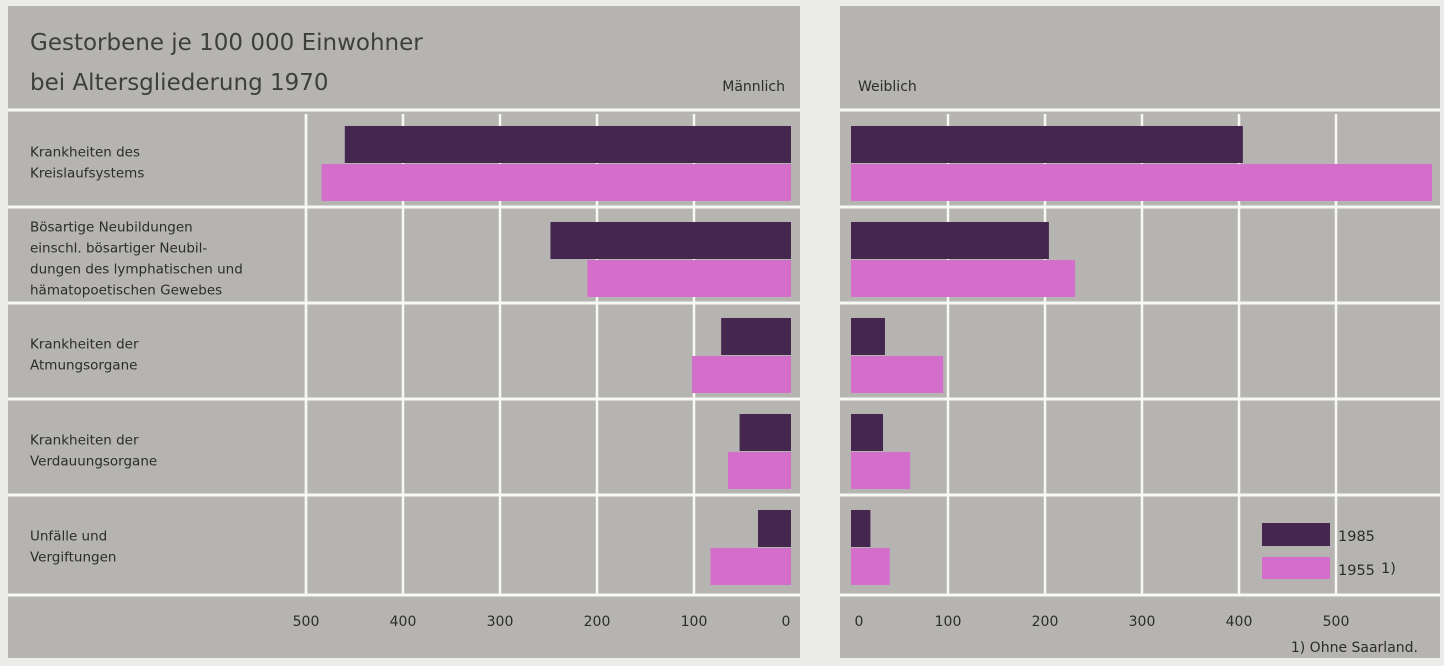 The width and height of the screenshot is (1444, 666). I want to click on male-tick-label: 0, so click(786, 622).